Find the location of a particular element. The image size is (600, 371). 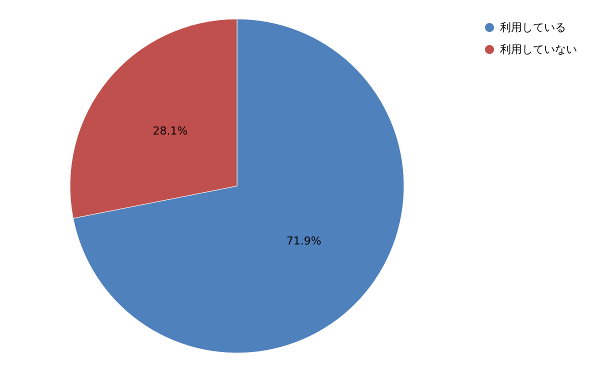

legend-label: 利用していない is located at coordinates (538, 49).